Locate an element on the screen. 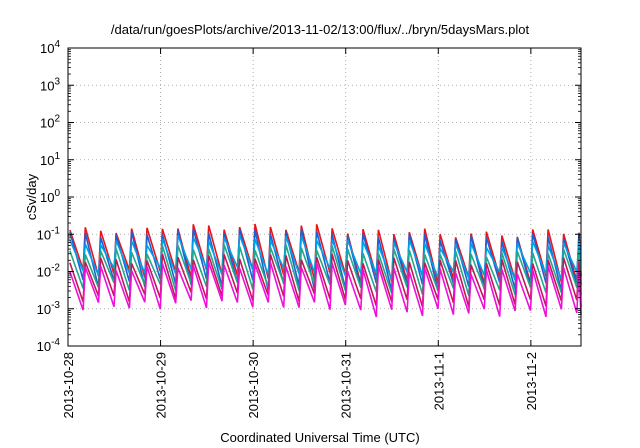 Image resolution: width=640 pixels, height=448 pixels. x-tick-label: 2013-10-30 is located at coordinates (253, 385).